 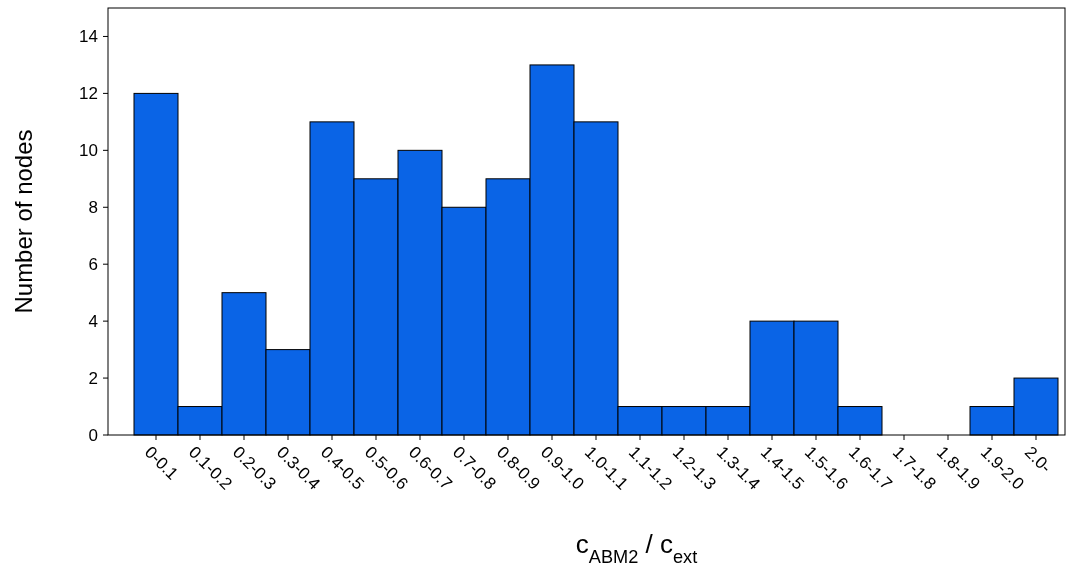 I want to click on y-tick-label: 4, so click(x=93, y=322).